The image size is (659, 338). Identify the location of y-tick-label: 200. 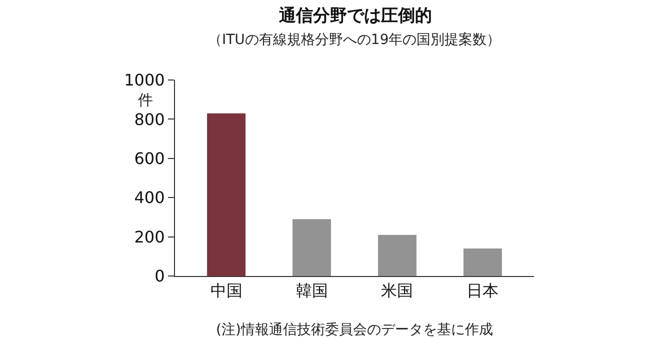
(149, 236).